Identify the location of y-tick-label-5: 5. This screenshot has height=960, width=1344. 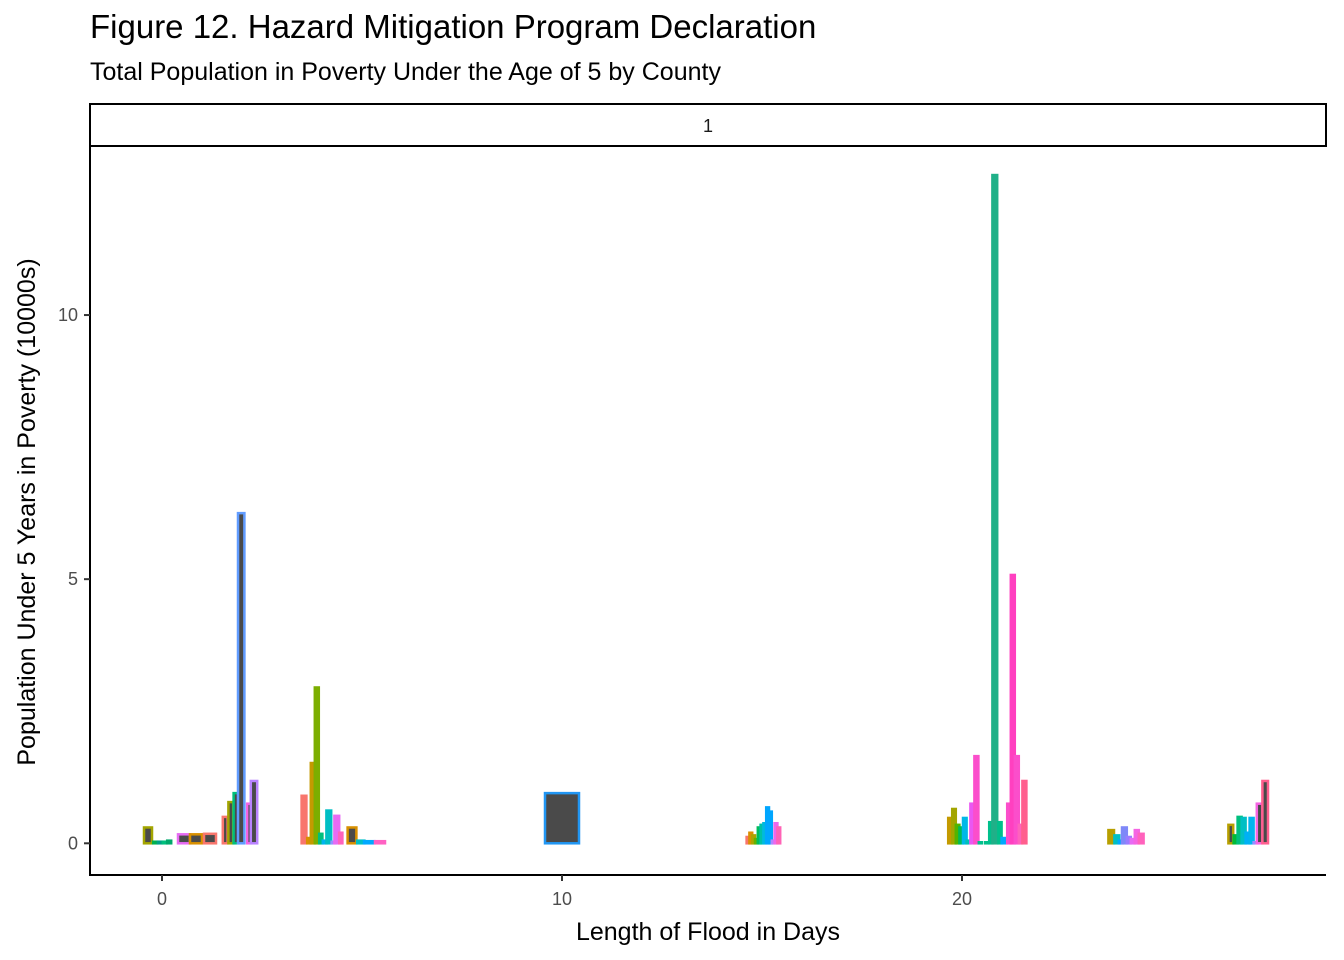
(73, 579).